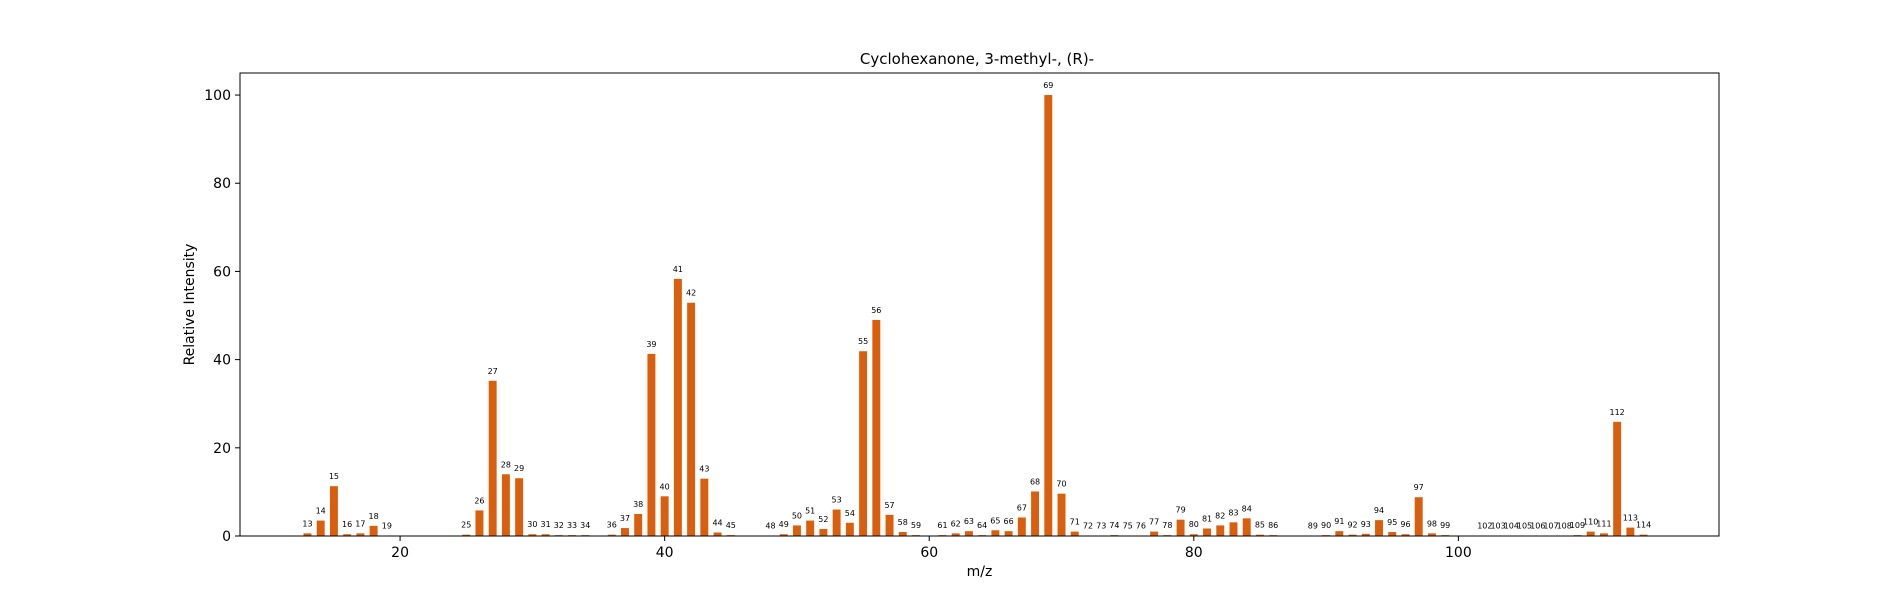  Describe the element at coordinates (1273, 525) in the screenshot. I see `bar-label-mz-86: 86` at that location.